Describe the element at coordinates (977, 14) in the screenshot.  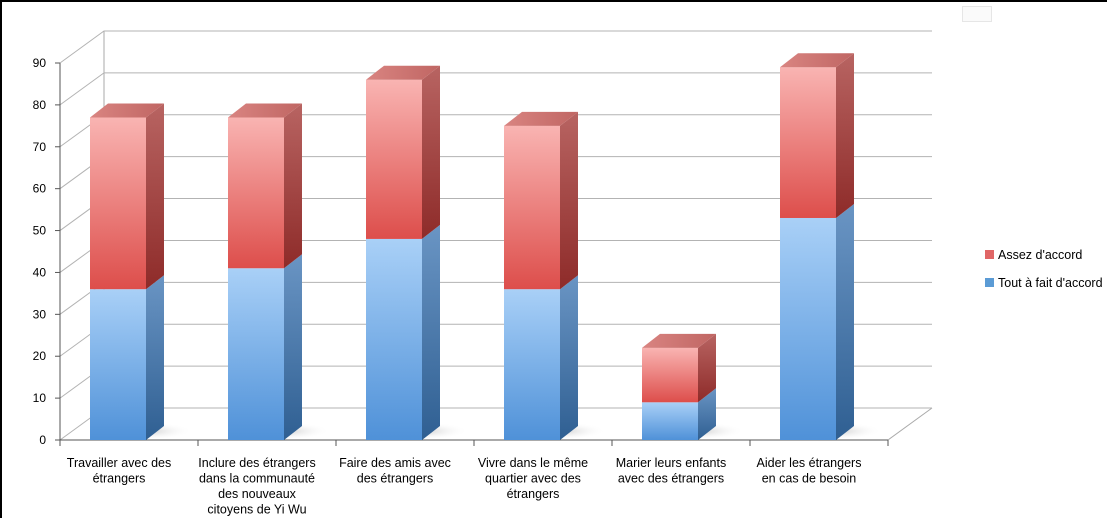
I see `corner-handle` at that location.